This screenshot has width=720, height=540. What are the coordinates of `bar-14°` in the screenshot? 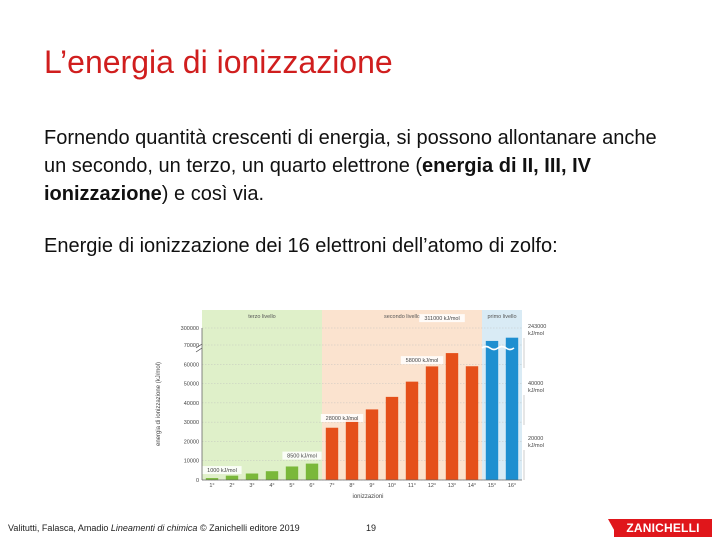 It's located at (472, 423).